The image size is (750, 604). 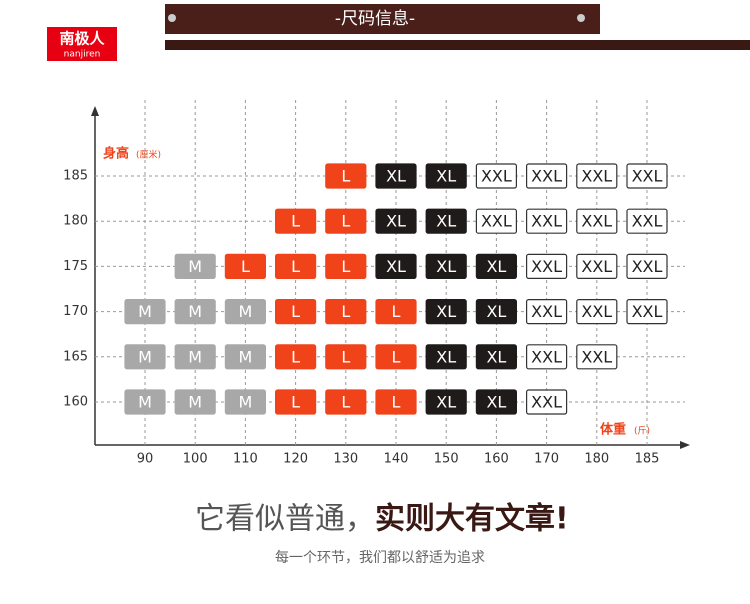 I want to click on y-tick-label: 170, so click(x=75, y=311).